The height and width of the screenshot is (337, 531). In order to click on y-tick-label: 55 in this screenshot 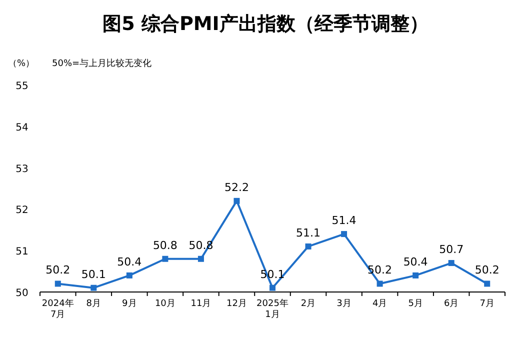, I will do `click(22, 86)`.